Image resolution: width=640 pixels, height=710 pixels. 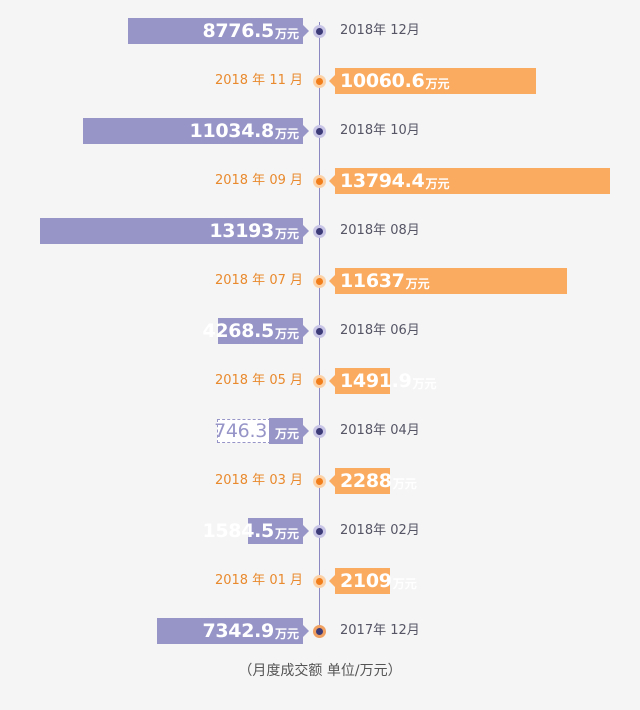 I want to click on data-label-value: 13794.4, so click(x=382, y=181).